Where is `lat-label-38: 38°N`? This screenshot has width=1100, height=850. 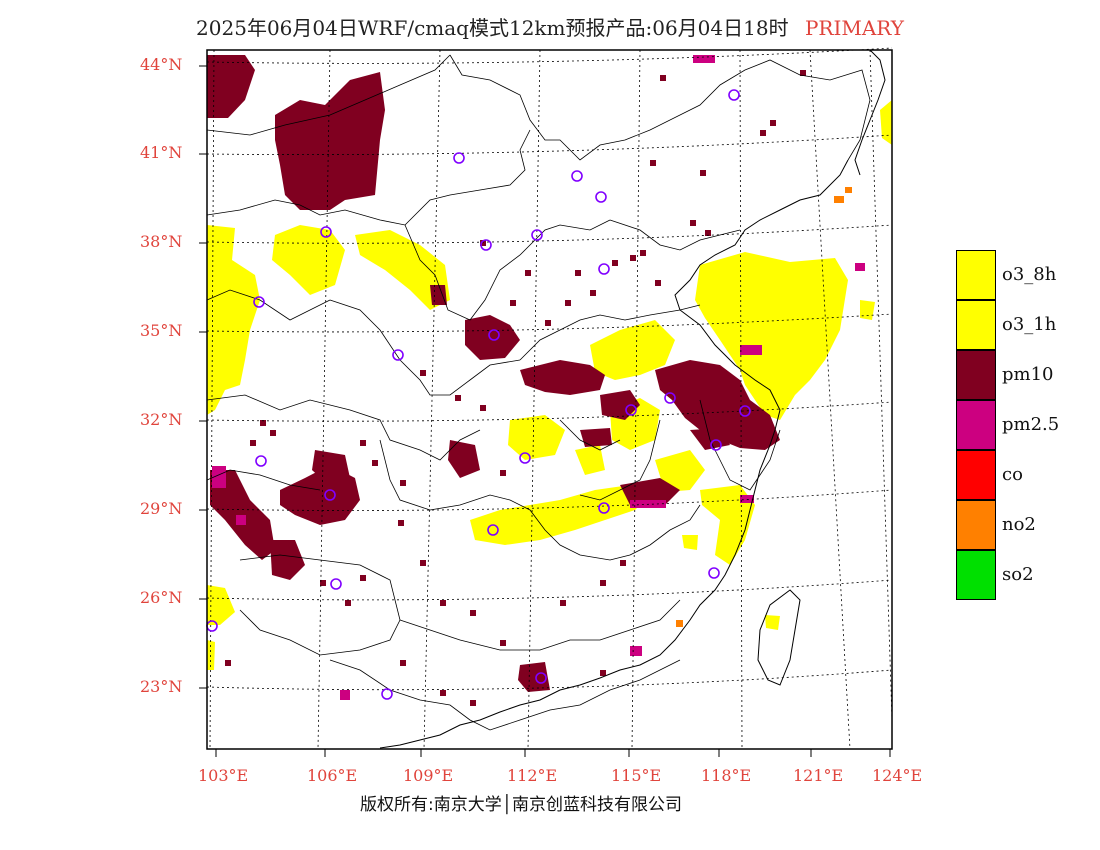
lat-label-38: 38°N is located at coordinates (161, 241).